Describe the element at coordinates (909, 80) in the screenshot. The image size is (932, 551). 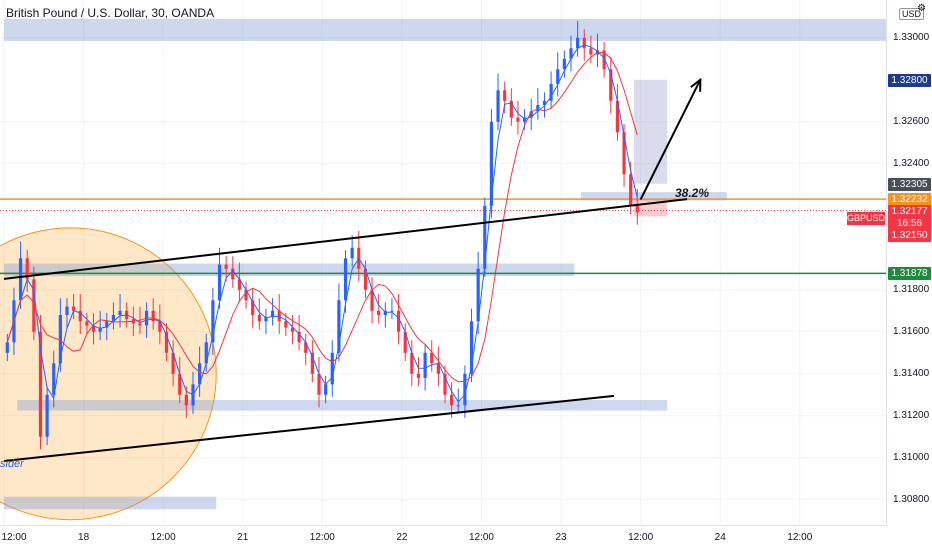
I see `price-label-tag: 1.32800` at that location.